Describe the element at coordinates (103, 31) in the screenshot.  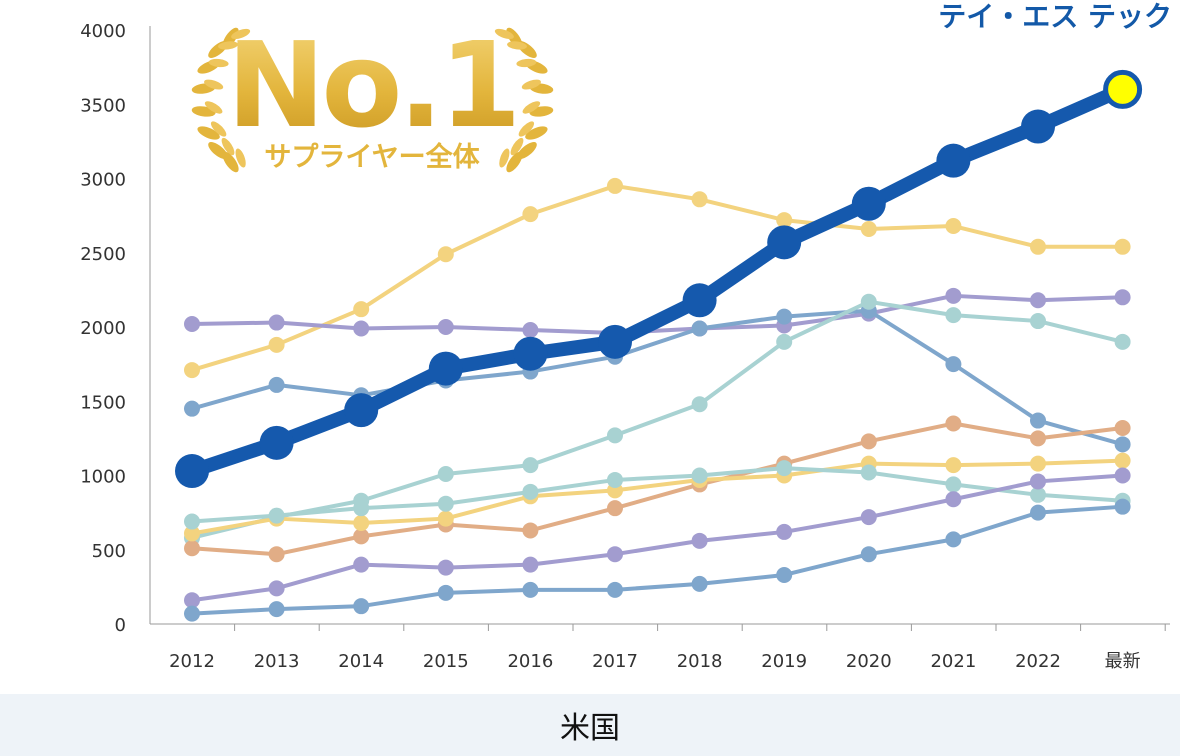
I see `y-tick-label: 4000` at that location.